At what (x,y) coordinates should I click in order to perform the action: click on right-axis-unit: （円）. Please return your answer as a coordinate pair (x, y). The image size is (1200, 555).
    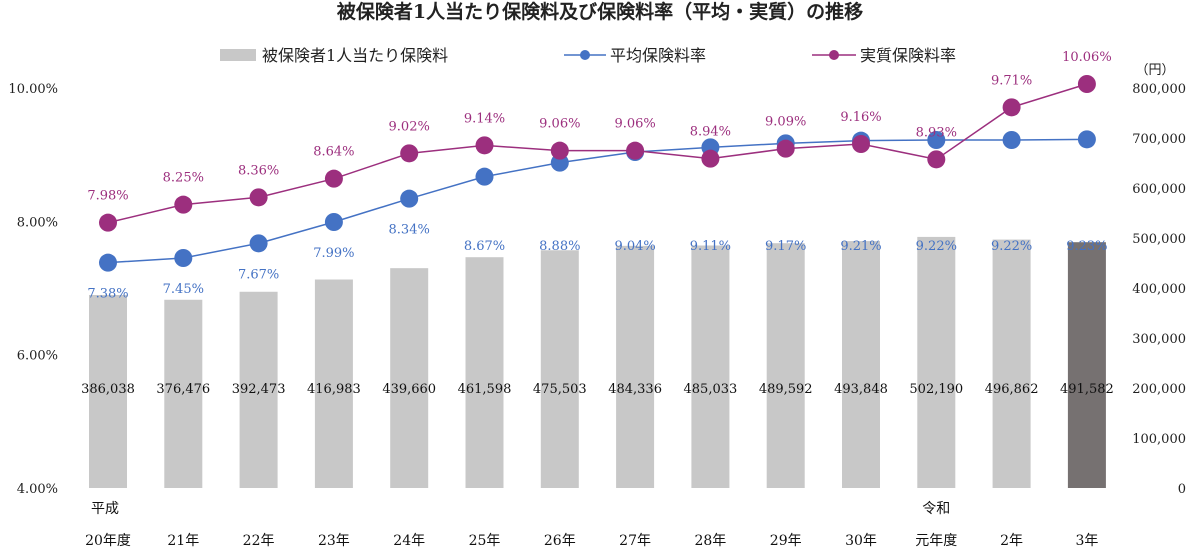
    Looking at the image, I should click on (1154, 70).